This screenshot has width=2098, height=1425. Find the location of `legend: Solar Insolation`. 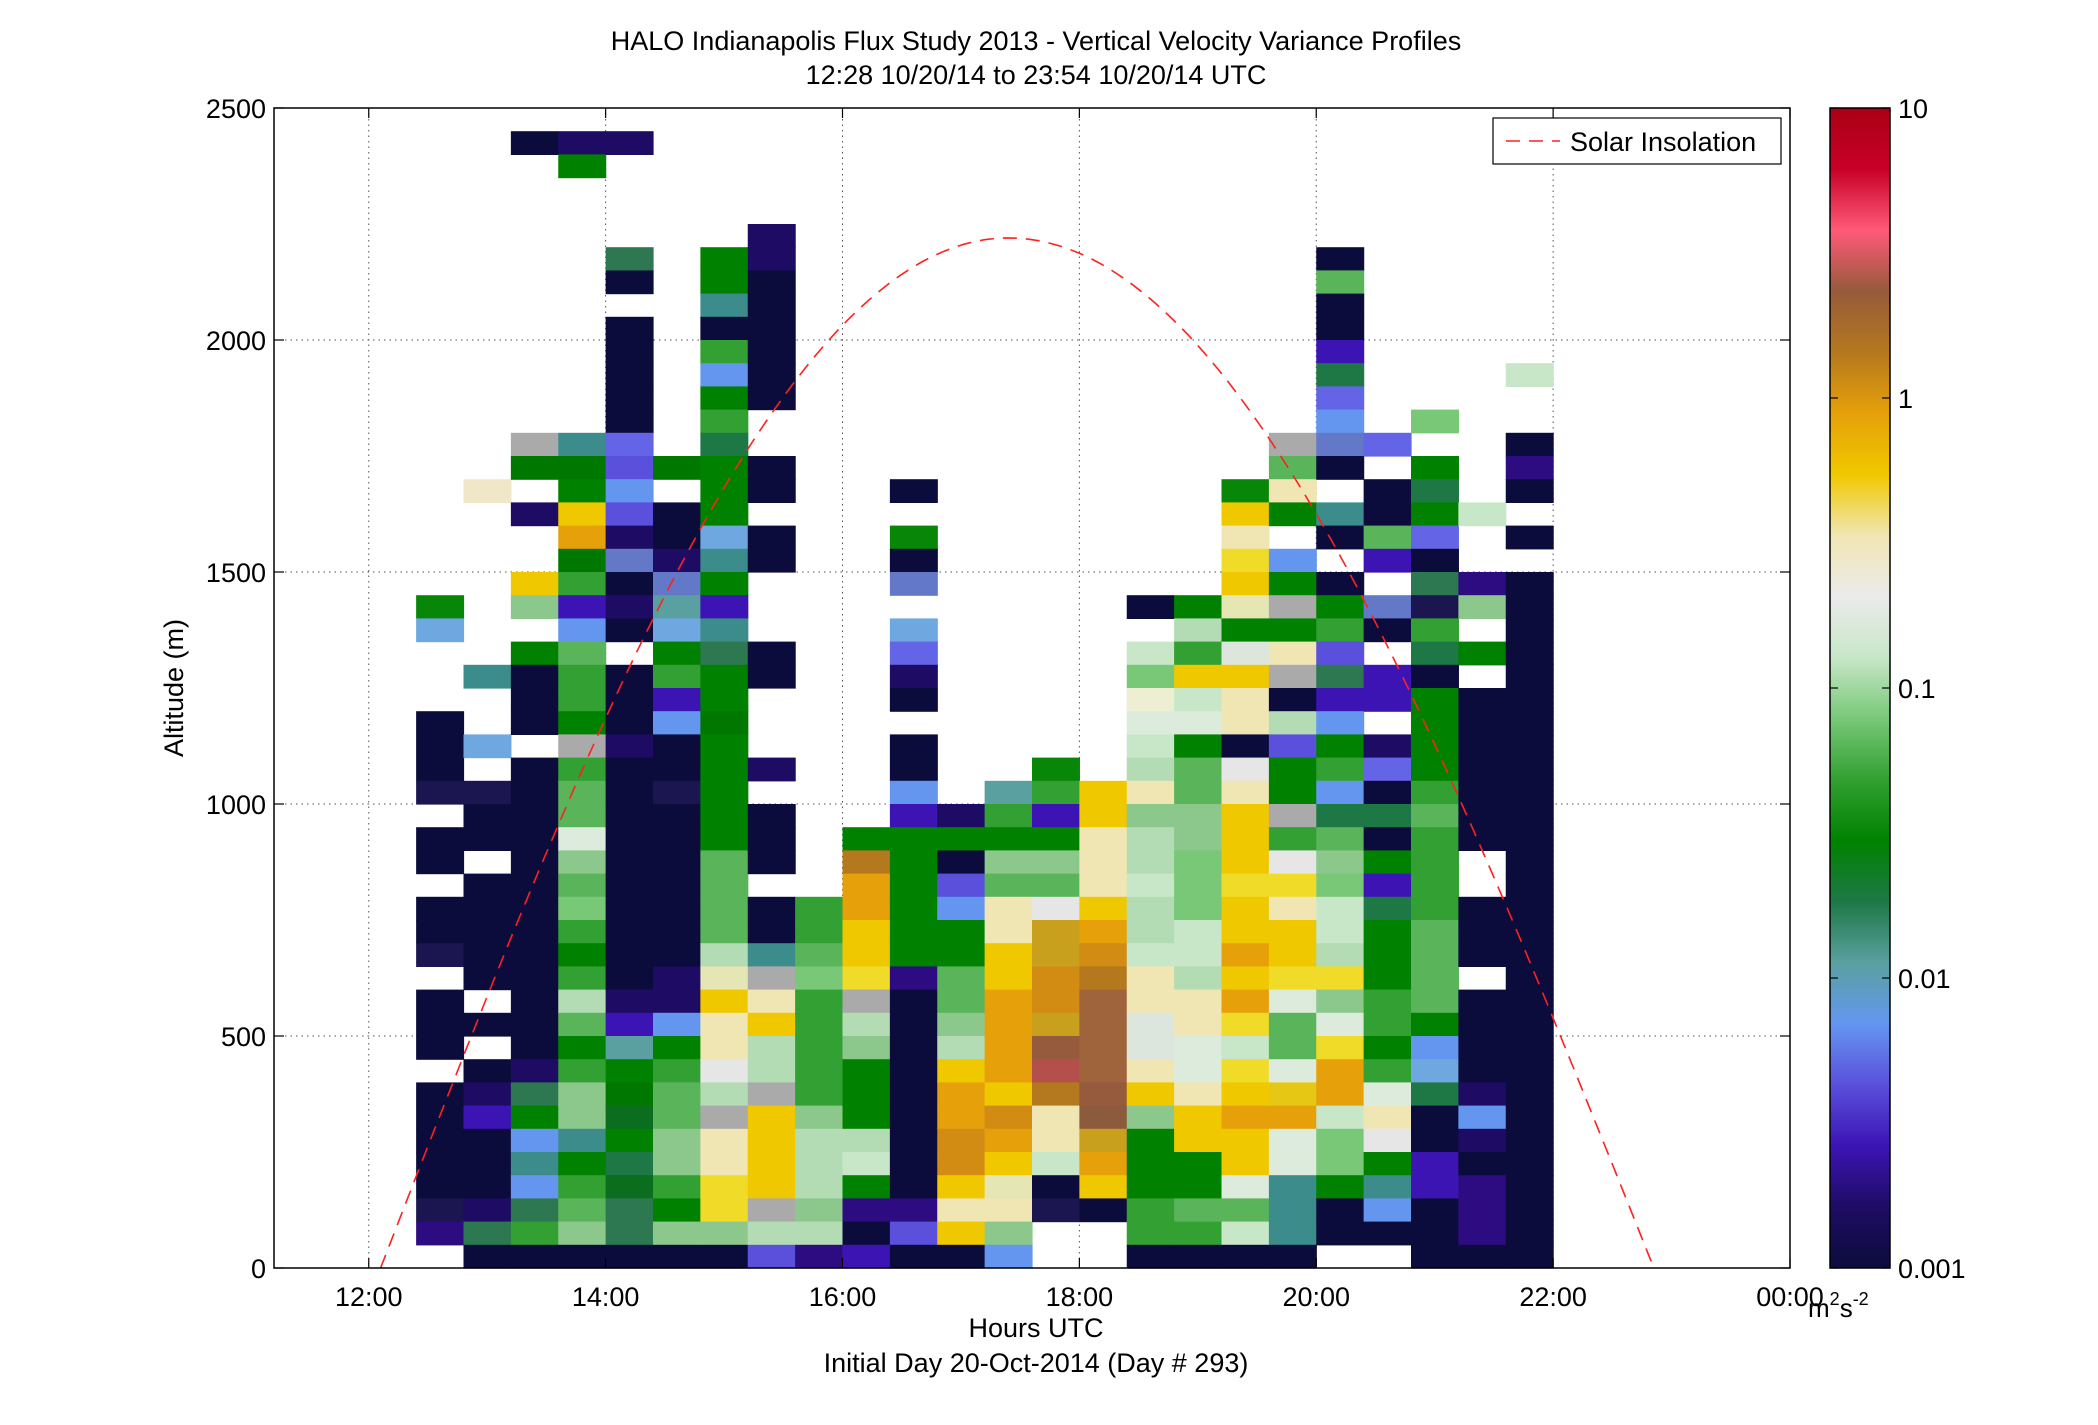

legend: Solar Insolation is located at coordinates (1637, 141).